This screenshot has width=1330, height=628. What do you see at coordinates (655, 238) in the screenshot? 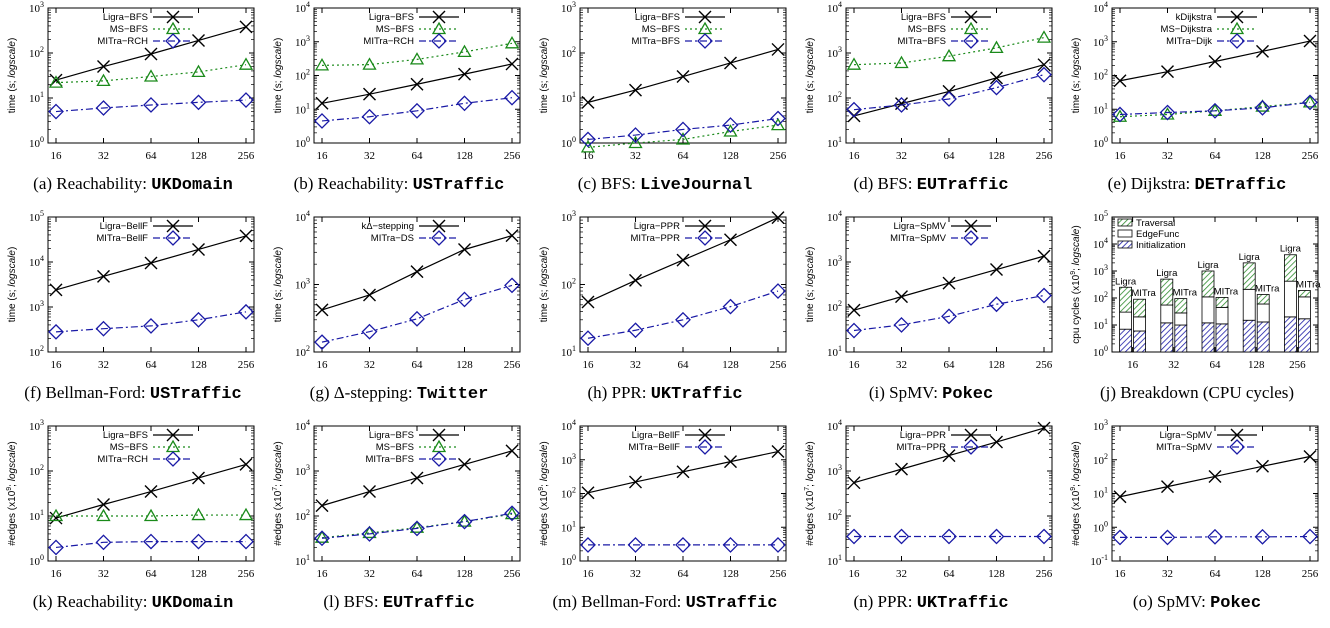
I see `legend-entry: MITra−PPR` at bounding box center [655, 238].